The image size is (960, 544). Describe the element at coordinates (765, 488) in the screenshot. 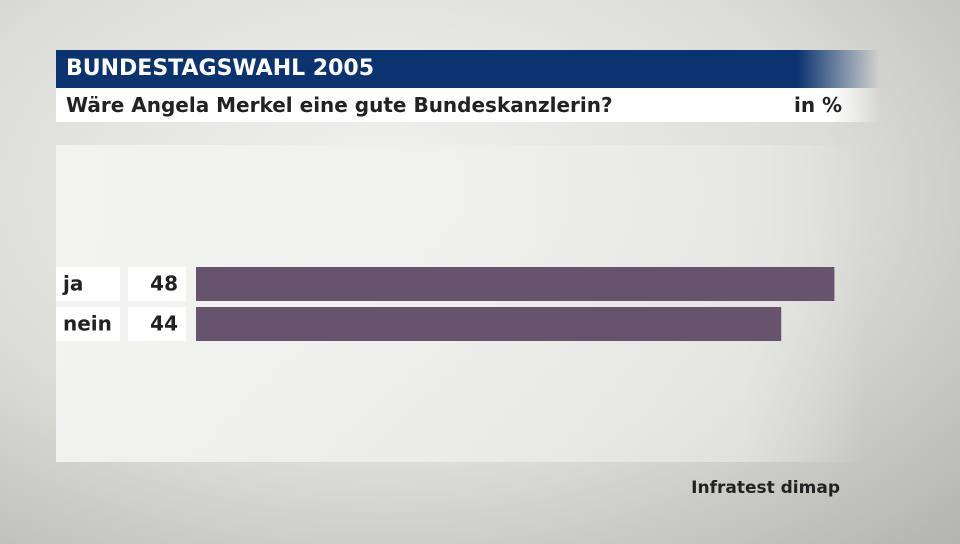

I see `source: Infratest dimap` at that location.